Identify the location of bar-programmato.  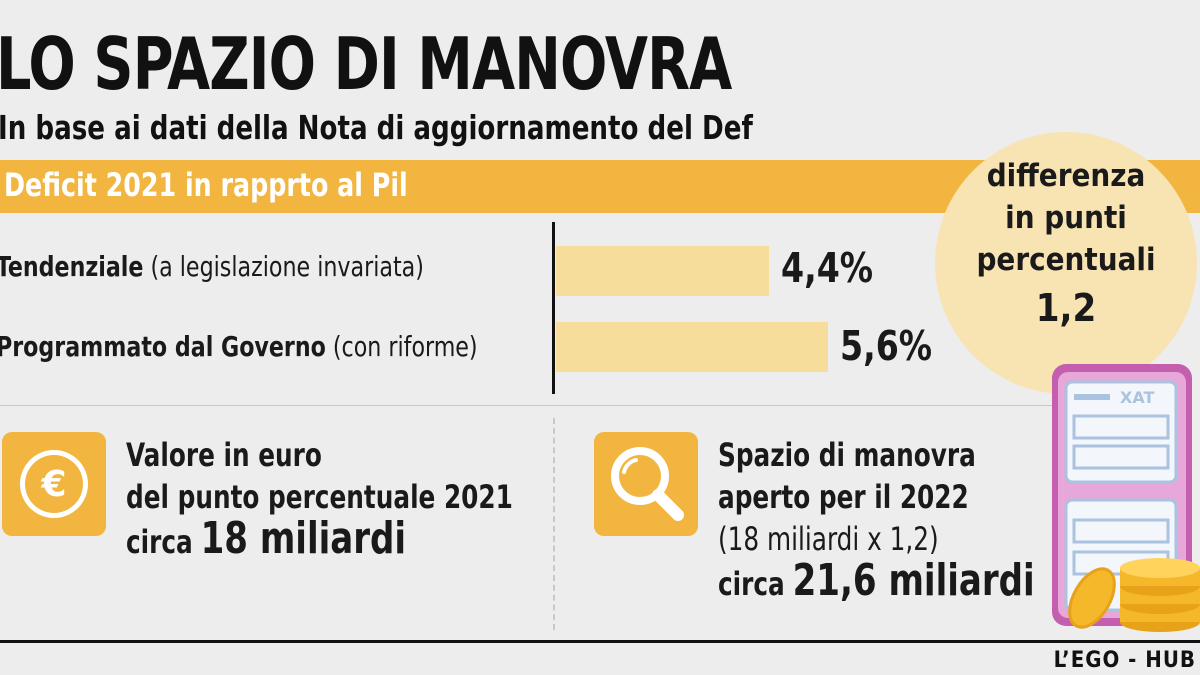
(692, 347).